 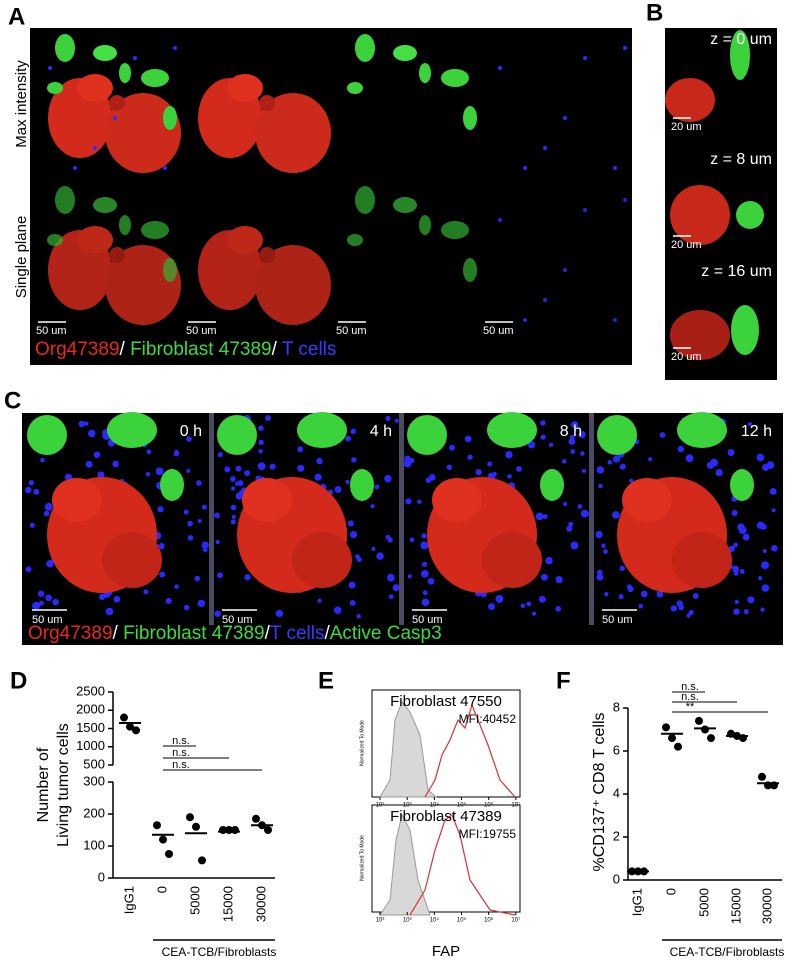 I want to click on sig-label: **, so click(x=690, y=707).